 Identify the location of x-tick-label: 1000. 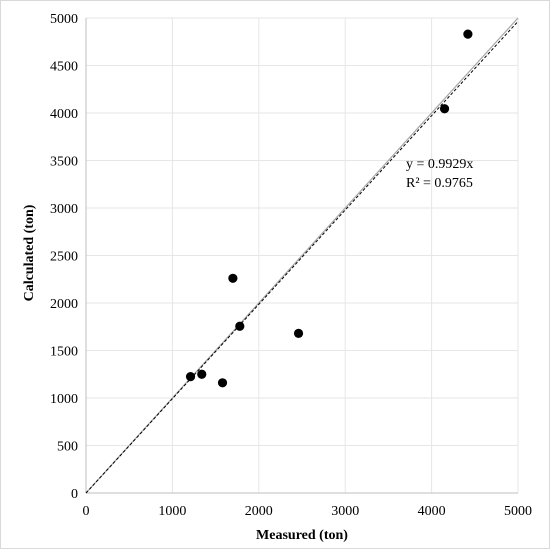
(172, 511).